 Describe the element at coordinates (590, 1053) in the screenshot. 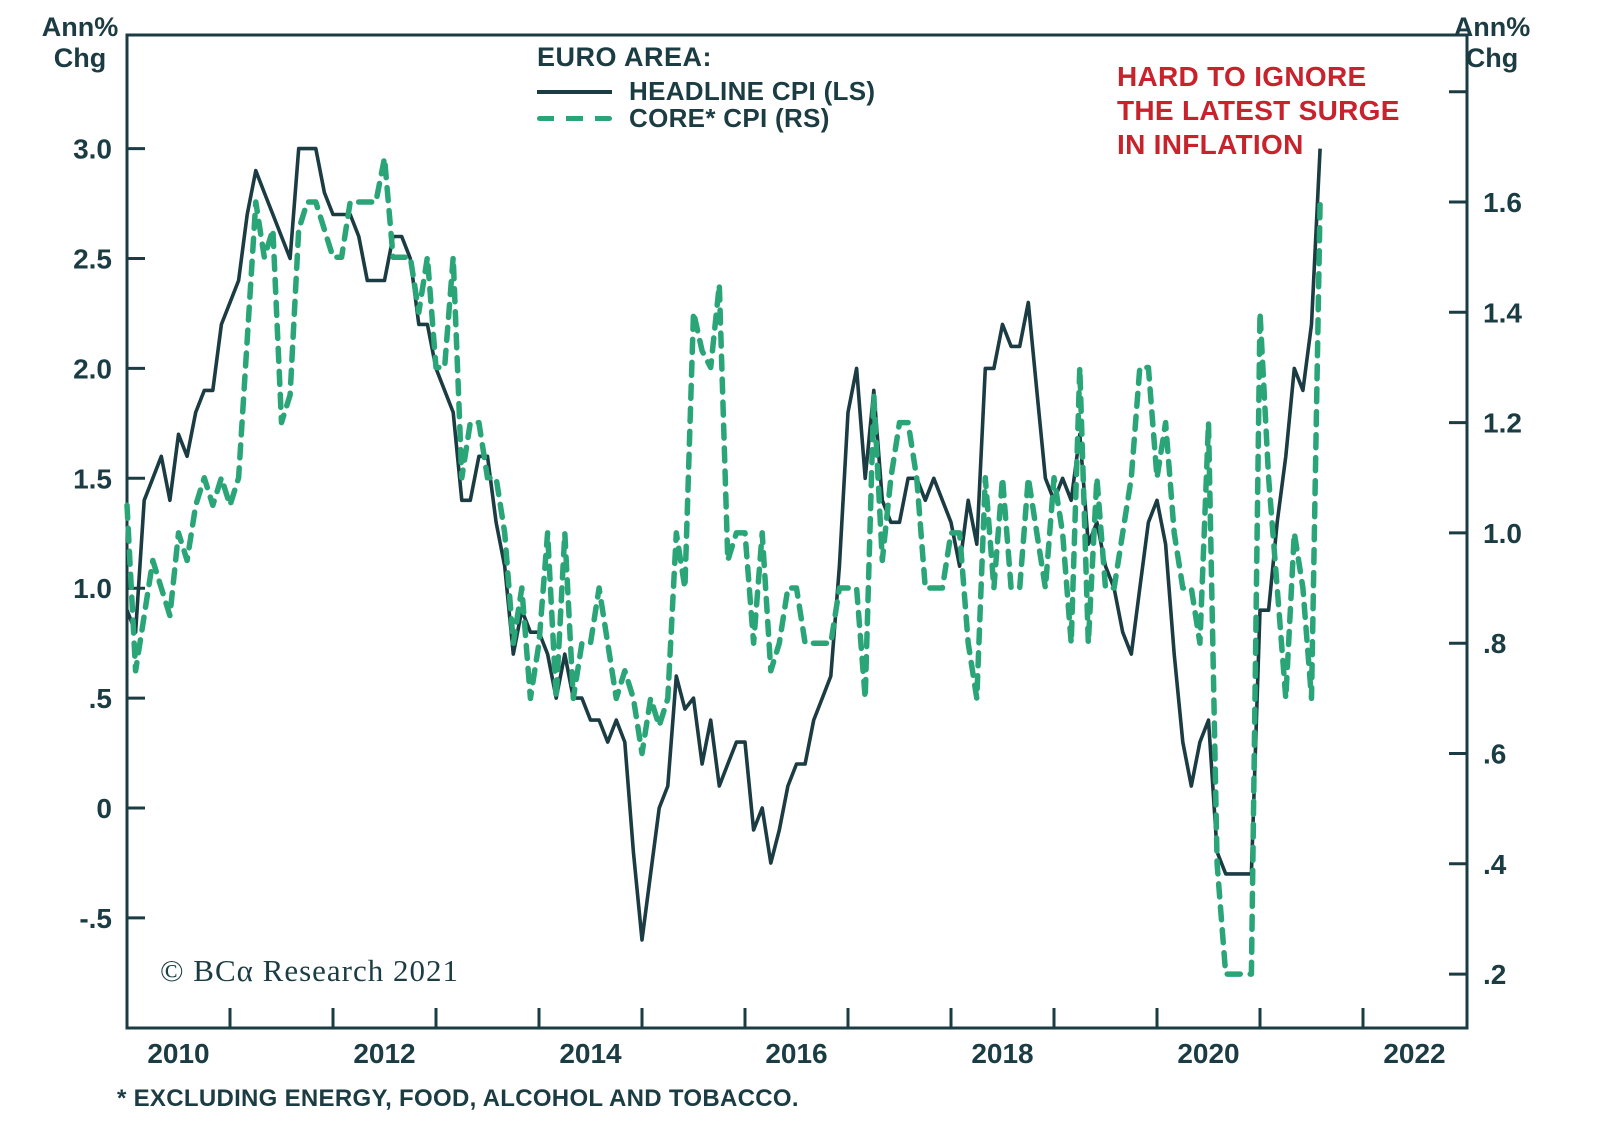

I see `x-axis-year-label: 2014` at that location.